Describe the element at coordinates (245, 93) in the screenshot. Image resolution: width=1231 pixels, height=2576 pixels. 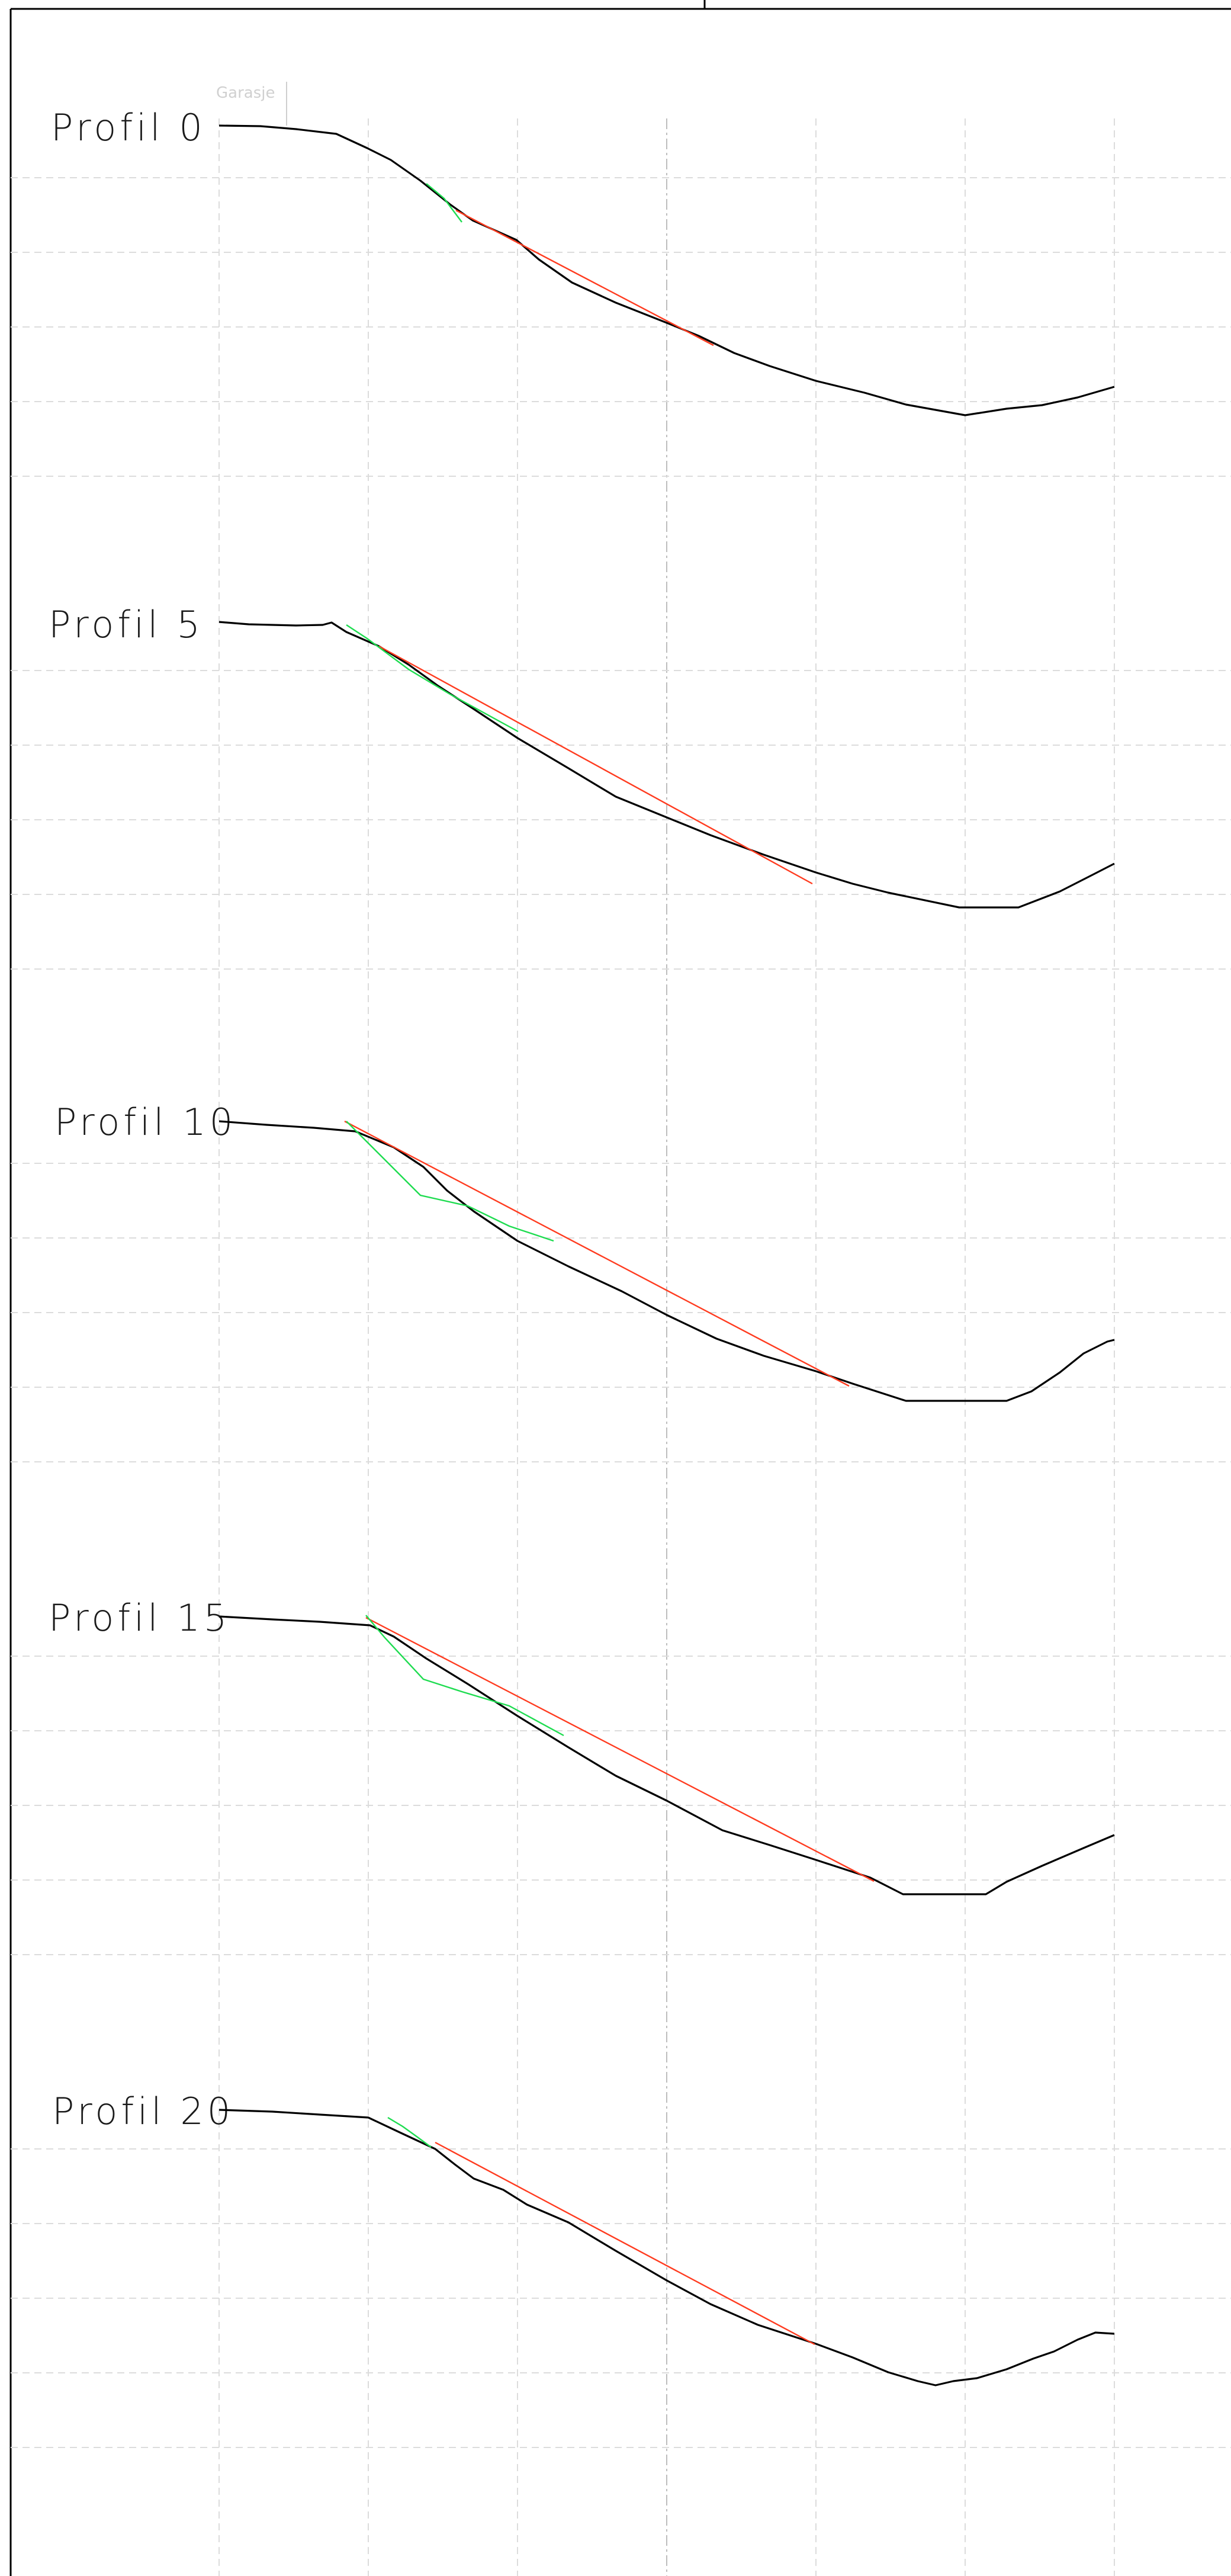
I see `garage-label: Garasje` at that location.